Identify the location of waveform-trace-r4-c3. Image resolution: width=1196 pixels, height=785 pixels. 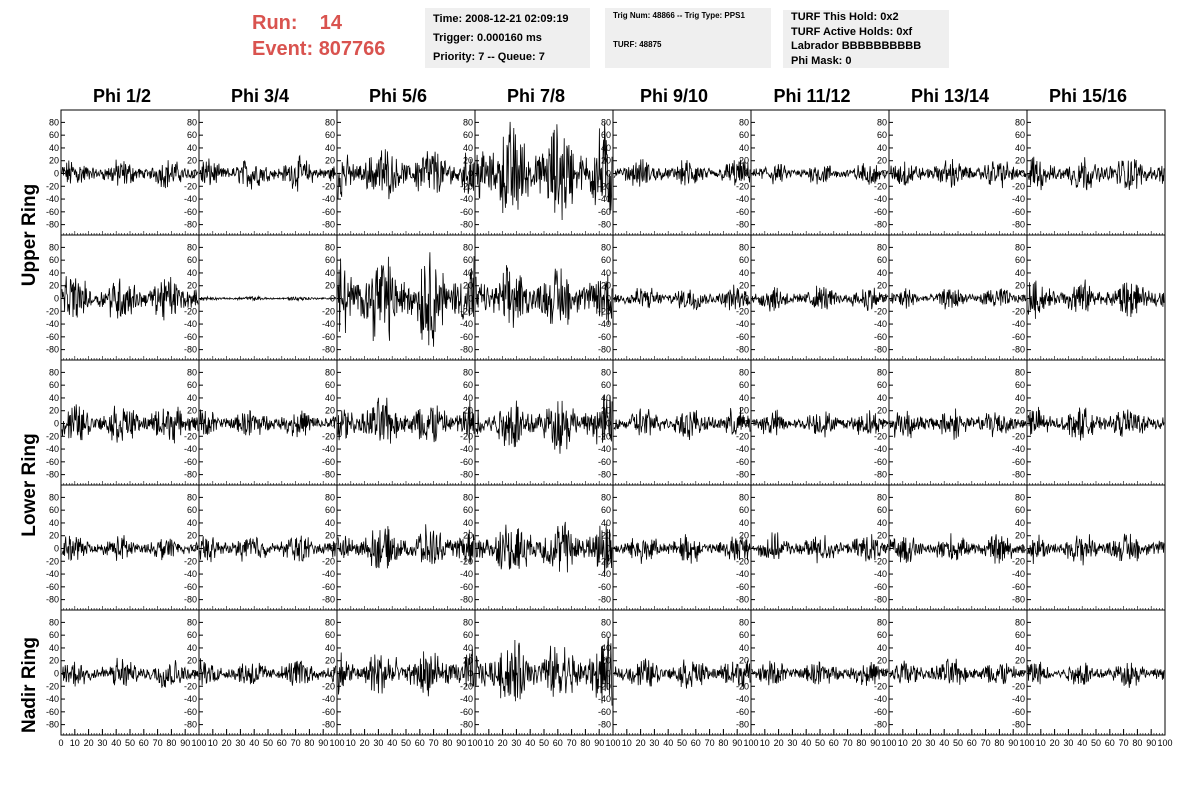
(544, 671).